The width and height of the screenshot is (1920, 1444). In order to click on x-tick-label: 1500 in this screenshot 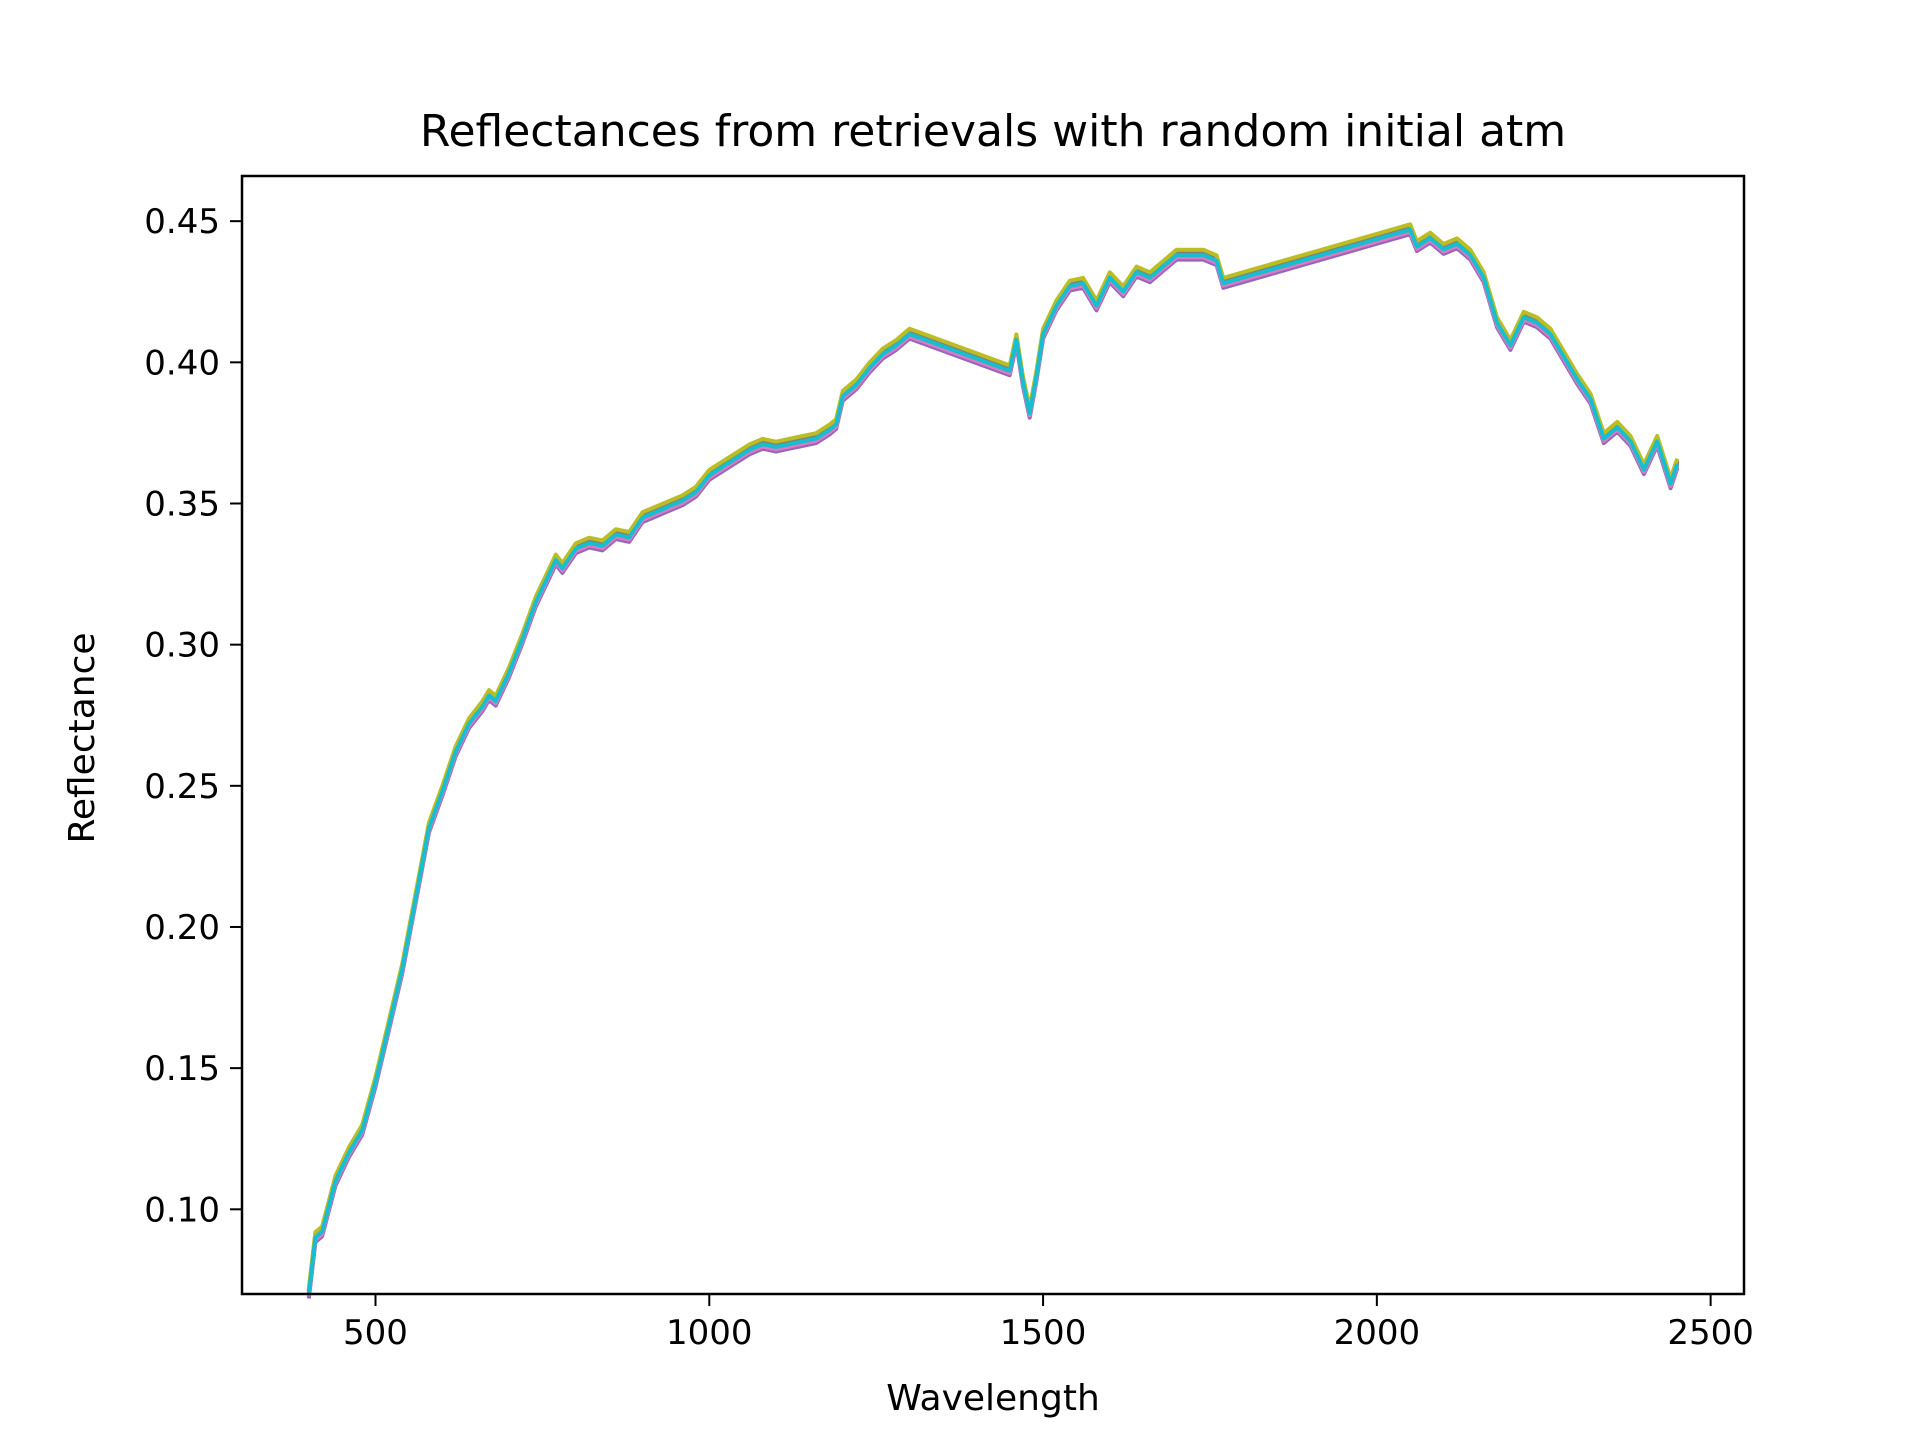, I will do `click(1043, 1333)`.